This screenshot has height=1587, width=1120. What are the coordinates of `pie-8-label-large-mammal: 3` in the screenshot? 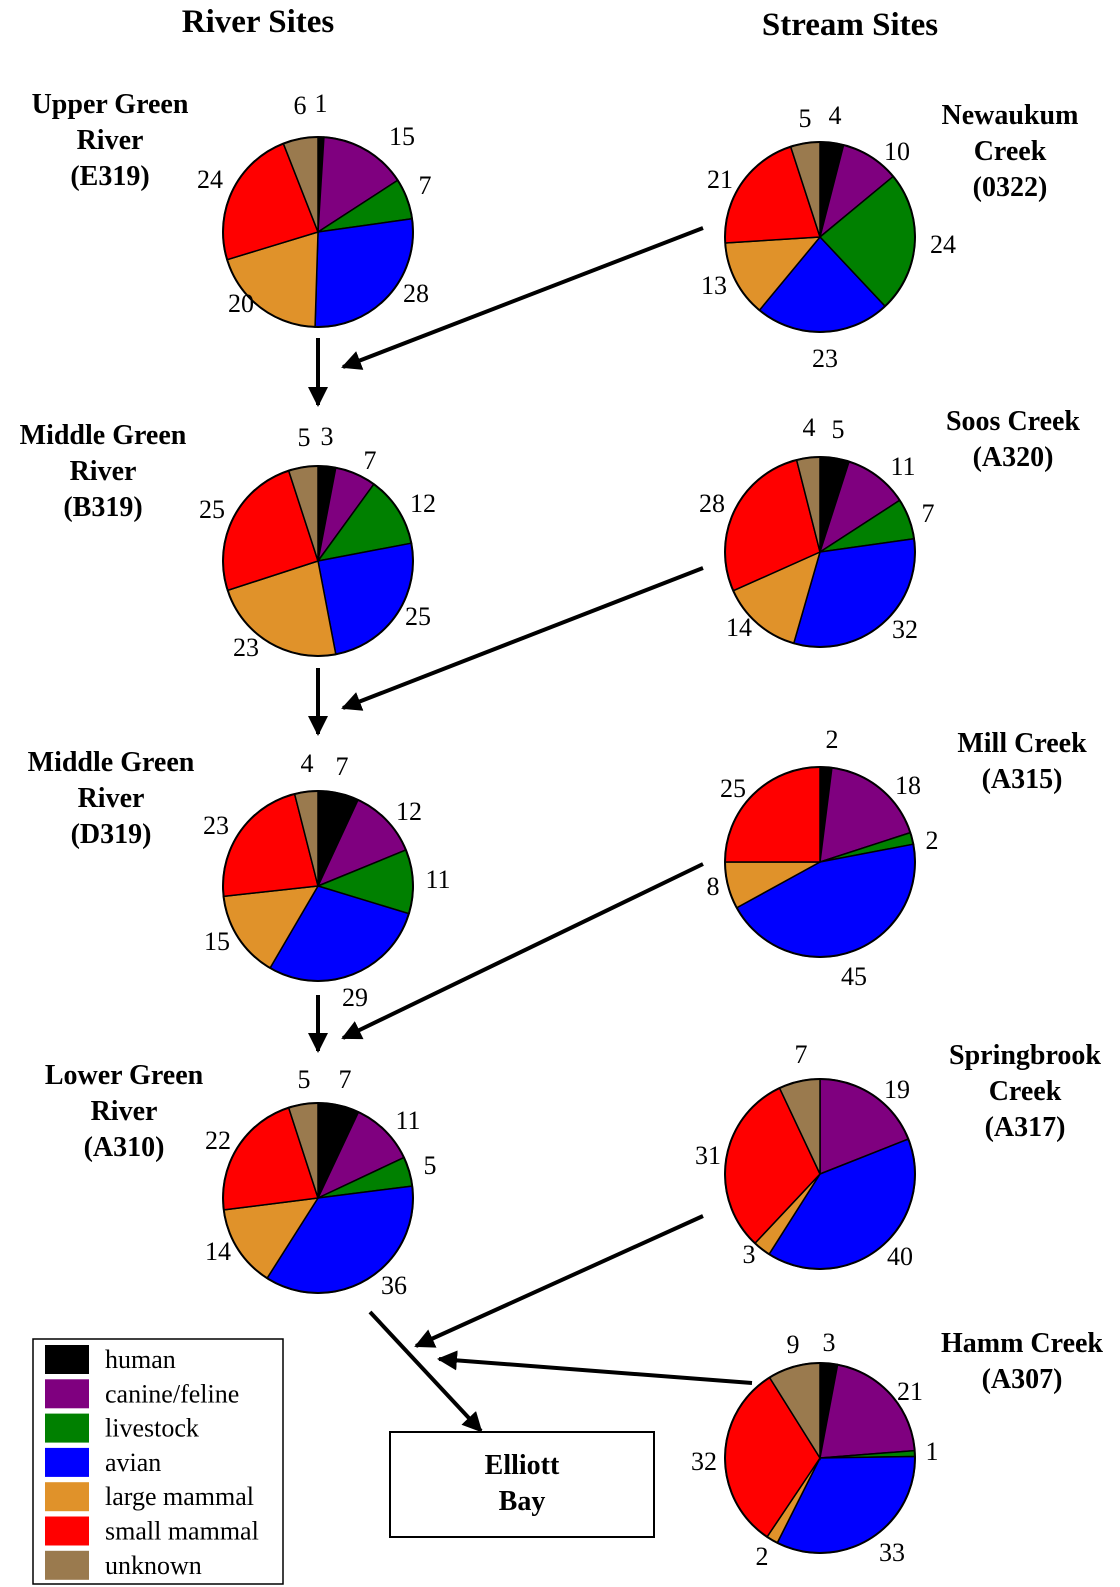 It's located at (749, 1254).